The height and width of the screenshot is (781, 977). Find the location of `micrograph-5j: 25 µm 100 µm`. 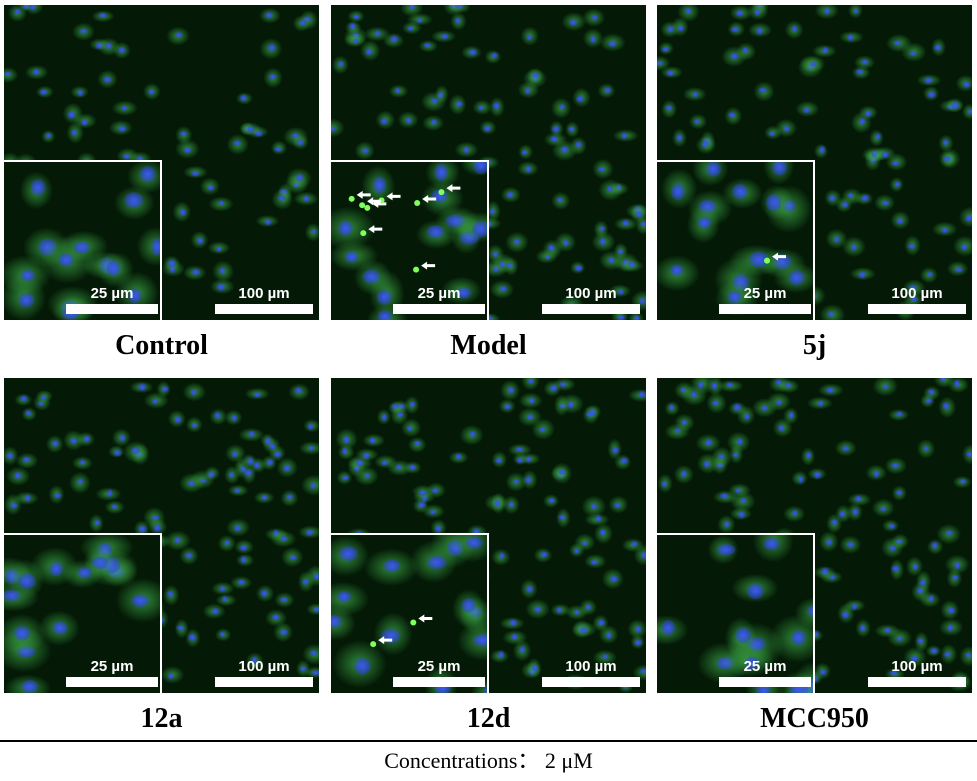

micrograph-5j: 25 µm 100 µm is located at coordinates (814, 162).